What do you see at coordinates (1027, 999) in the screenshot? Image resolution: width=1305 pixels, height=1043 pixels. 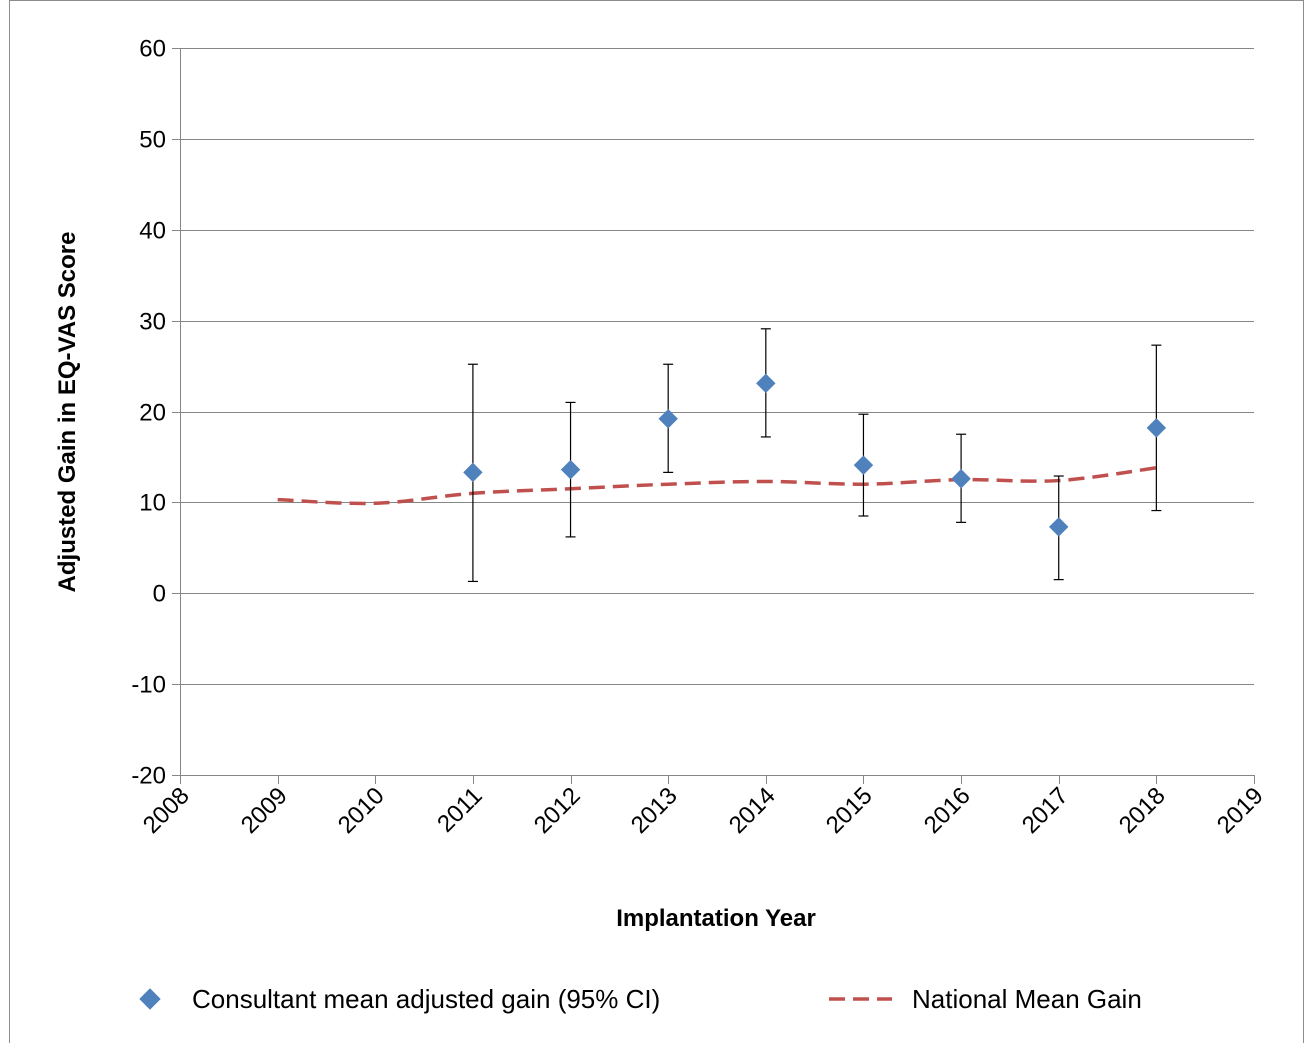 I see `legend-label-national: National Mean Gain` at bounding box center [1027, 999].